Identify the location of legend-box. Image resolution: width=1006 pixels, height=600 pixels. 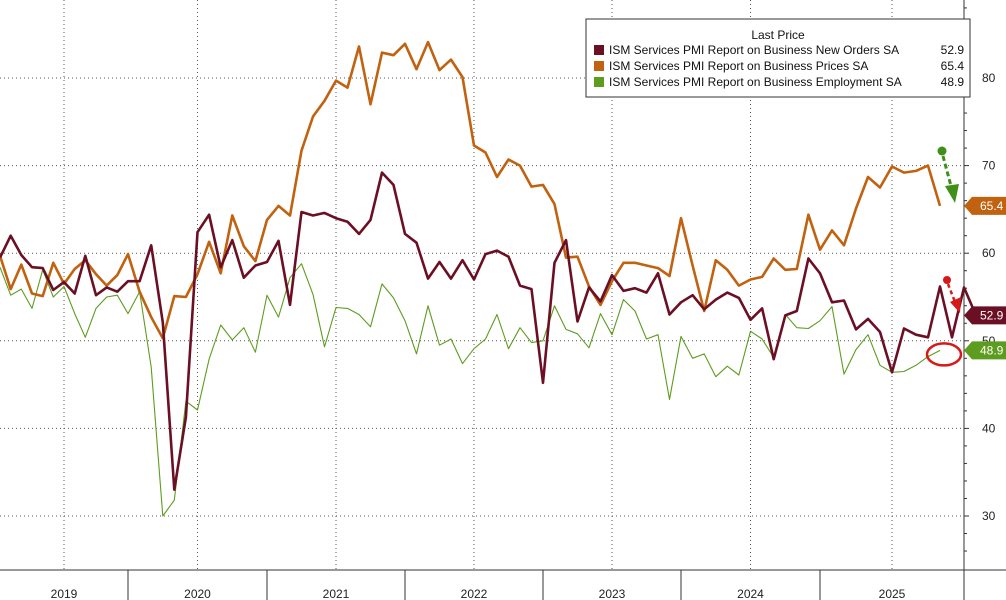
(778, 58).